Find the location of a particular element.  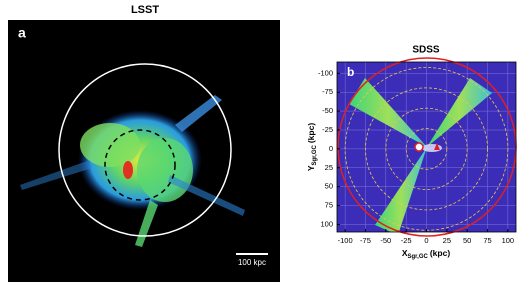

sun-marker is located at coordinates (419, 147).